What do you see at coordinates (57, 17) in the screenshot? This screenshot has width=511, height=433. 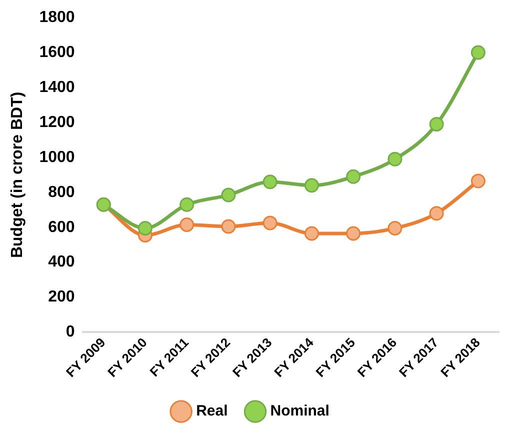 I see `y-tick-label: 1800` at bounding box center [57, 17].